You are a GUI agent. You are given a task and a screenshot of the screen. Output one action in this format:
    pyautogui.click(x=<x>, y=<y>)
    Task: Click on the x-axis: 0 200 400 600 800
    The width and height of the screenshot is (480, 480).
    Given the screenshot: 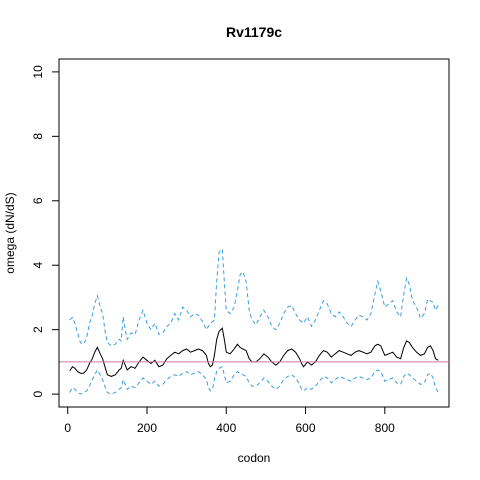 What is the action you would take?
    pyautogui.click(x=229, y=420)
    